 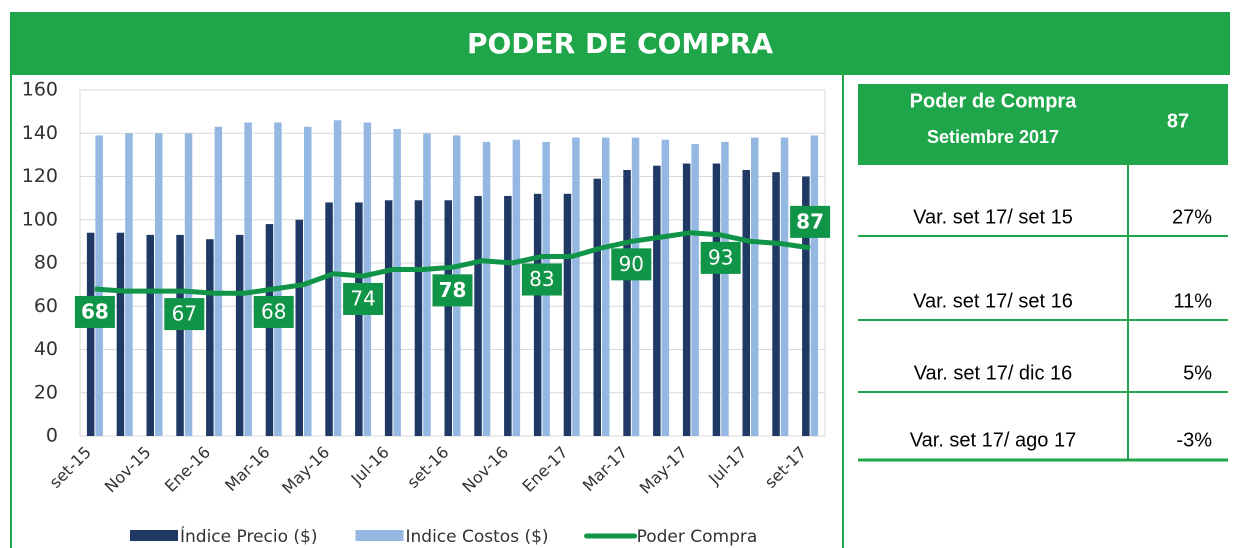 What do you see at coordinates (46, 349) in the screenshot?
I see `y-tick-label: 40` at bounding box center [46, 349].